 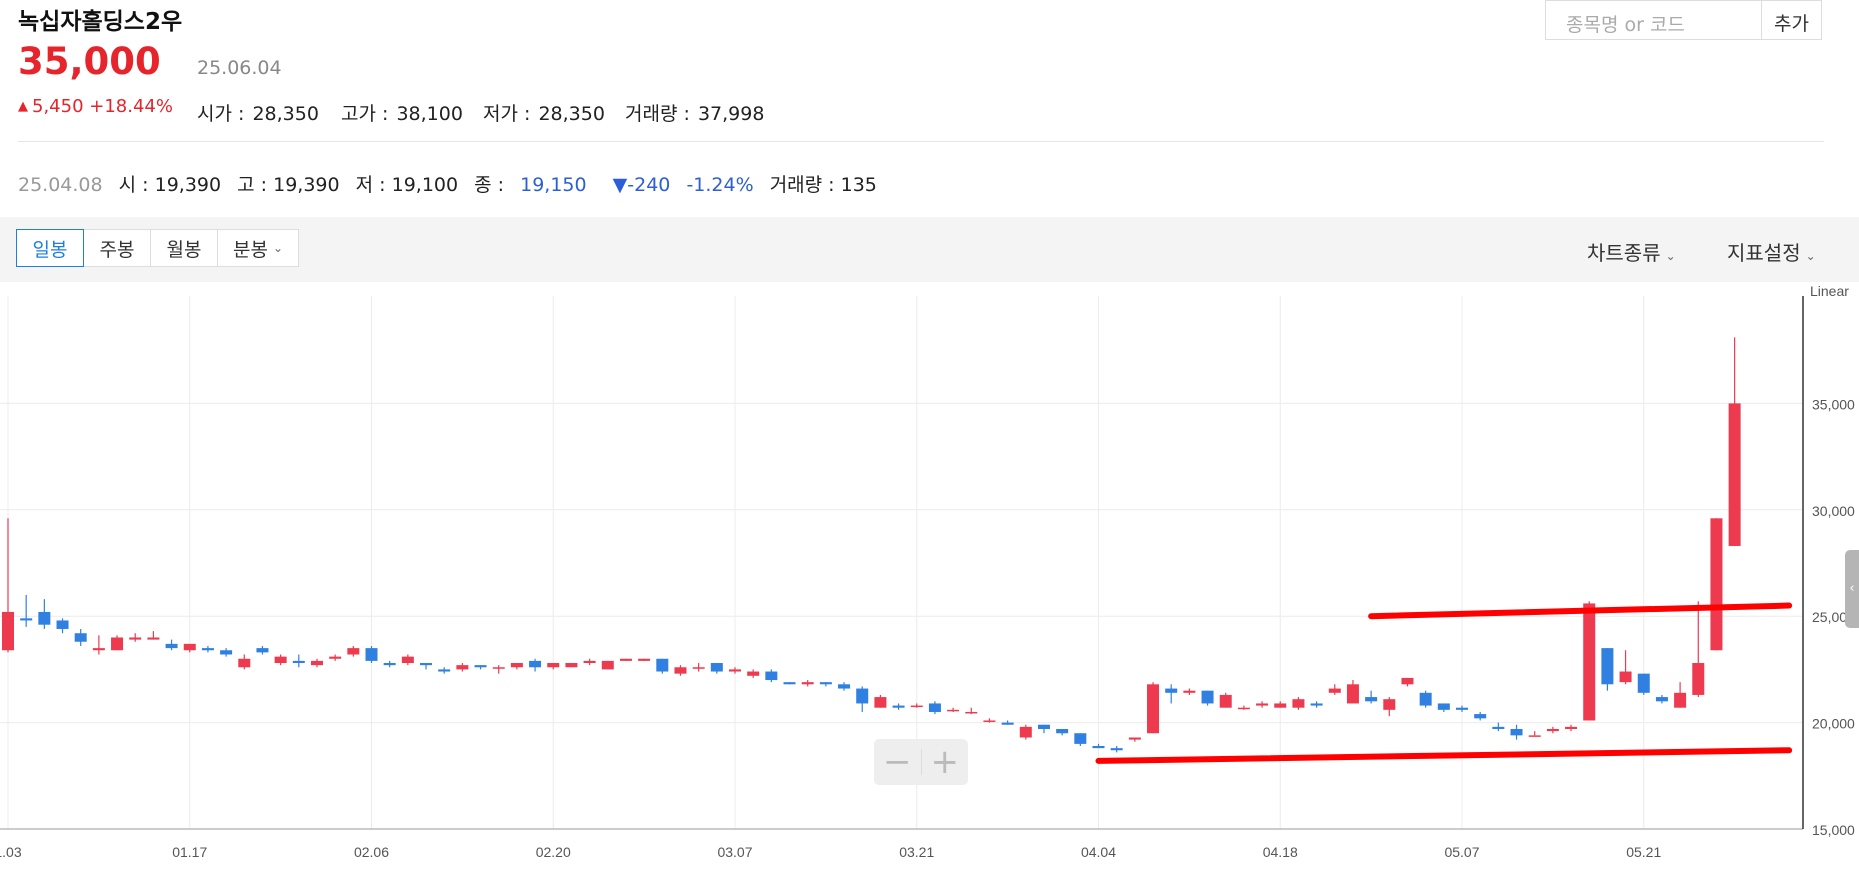 What do you see at coordinates (258, 248) in the screenshot?
I see `tab-minute: 분봉 ⌄` at bounding box center [258, 248].